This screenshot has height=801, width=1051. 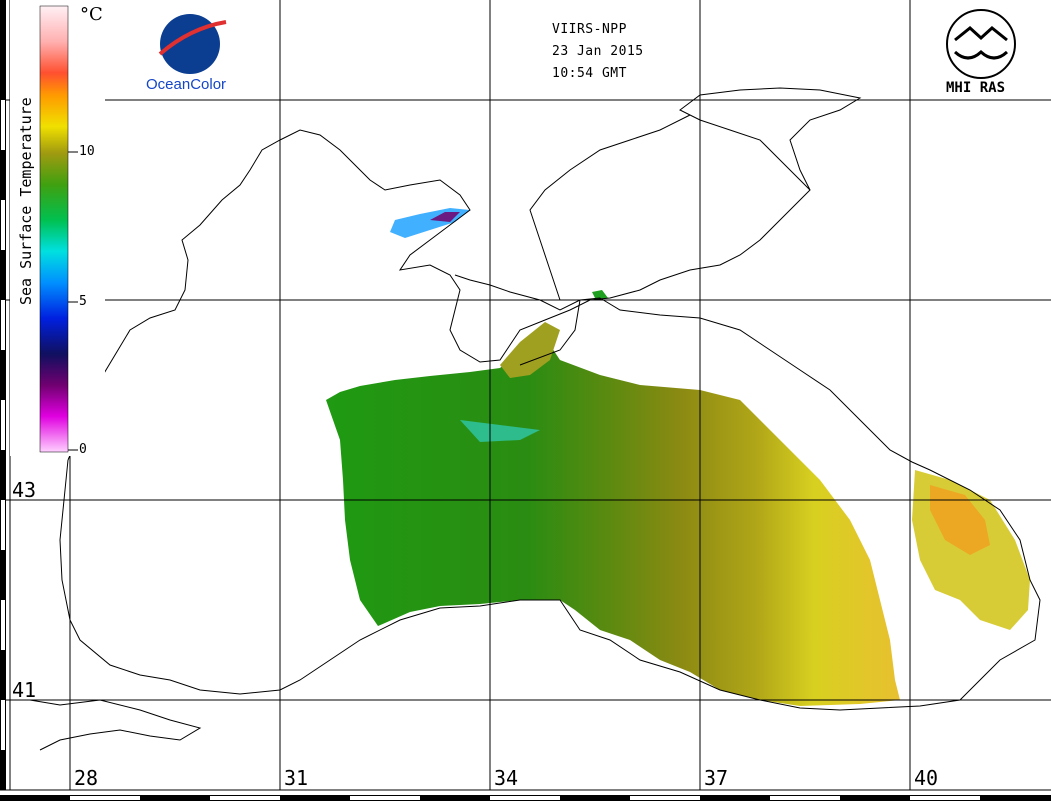 I want to click on colorbar-ramp, so click(x=54, y=229).